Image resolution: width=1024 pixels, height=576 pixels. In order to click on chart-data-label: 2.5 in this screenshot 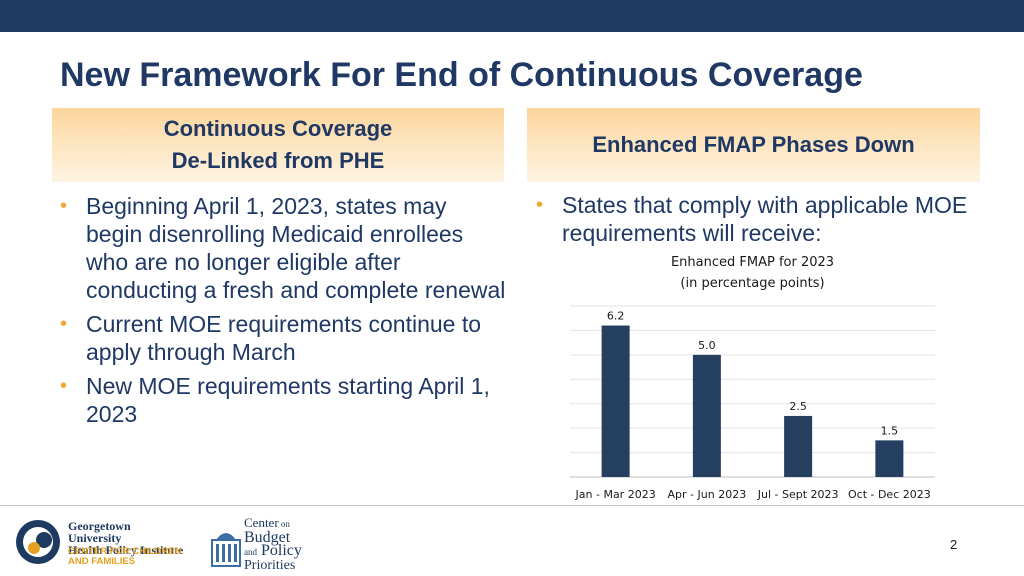, I will do `click(798, 406)`.